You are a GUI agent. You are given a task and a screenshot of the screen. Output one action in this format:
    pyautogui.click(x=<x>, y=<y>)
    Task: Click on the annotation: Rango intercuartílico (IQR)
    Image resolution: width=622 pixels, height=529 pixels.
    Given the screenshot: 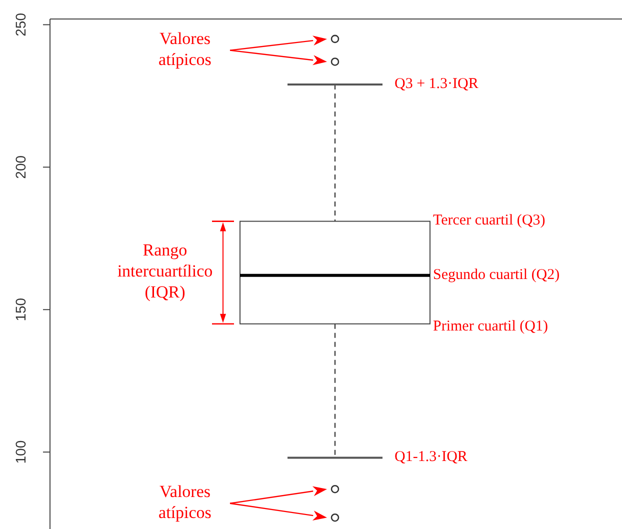 What is the action you would take?
    pyautogui.click(x=165, y=271)
    